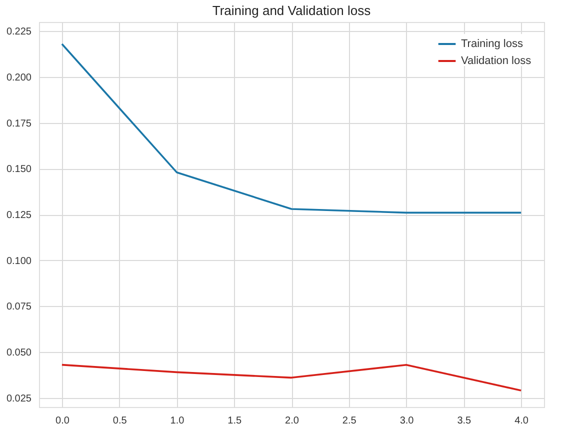 This screenshot has width=572, height=433. Describe the element at coordinates (19, 32) in the screenshot. I see `y-tick-label: 0.225` at that location.